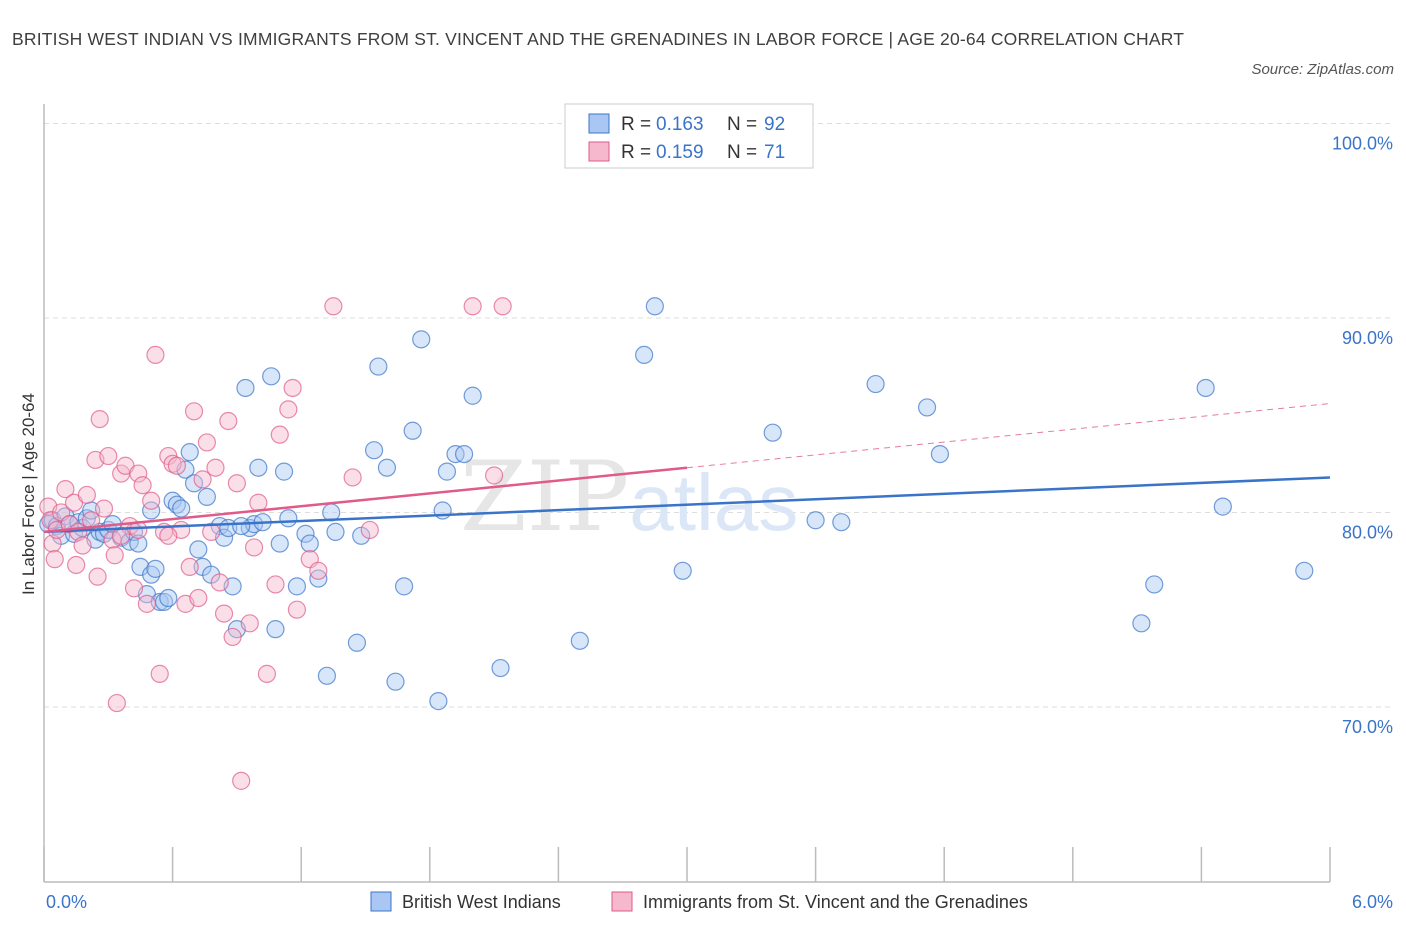  I want to click on legend-n-value-1: 92, so click(774, 124).